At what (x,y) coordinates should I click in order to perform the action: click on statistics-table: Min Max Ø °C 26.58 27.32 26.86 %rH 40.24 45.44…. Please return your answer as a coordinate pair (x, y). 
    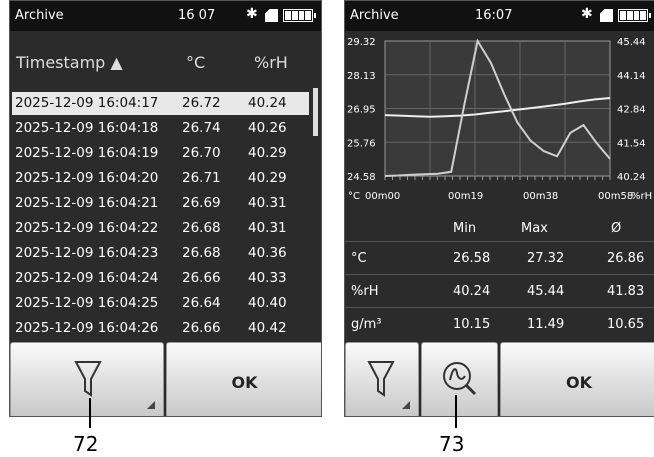
    Looking at the image, I should click on (499, 278).